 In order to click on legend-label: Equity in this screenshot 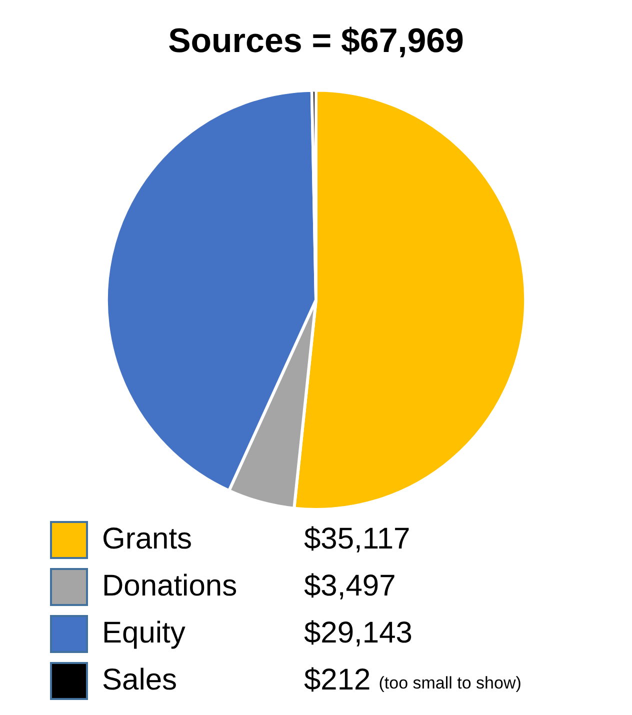, I will do `click(144, 633)`.